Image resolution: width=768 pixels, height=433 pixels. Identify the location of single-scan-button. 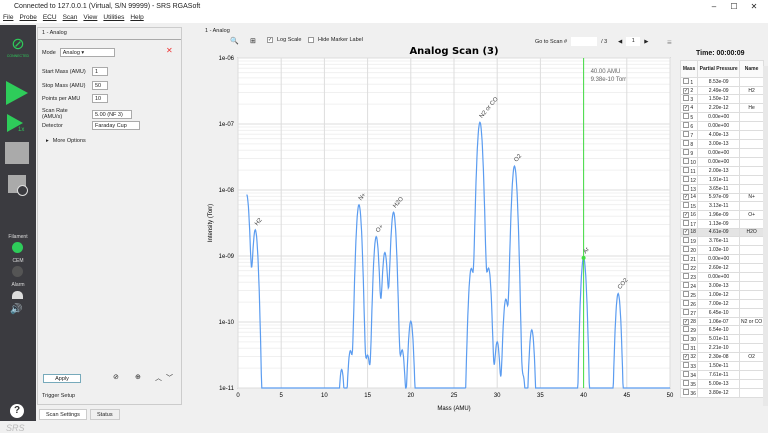
(16, 124).